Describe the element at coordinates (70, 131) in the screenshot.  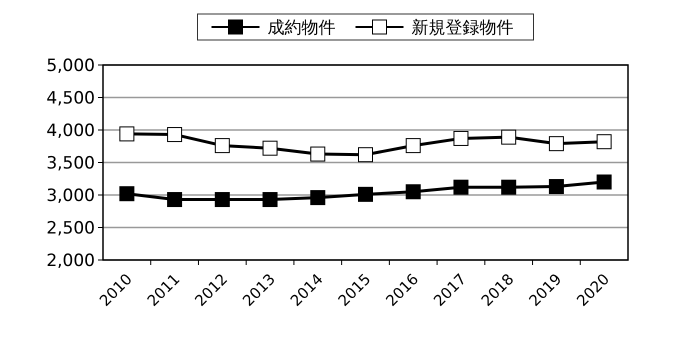
I see `y-tick-label: 4,000` at that location.